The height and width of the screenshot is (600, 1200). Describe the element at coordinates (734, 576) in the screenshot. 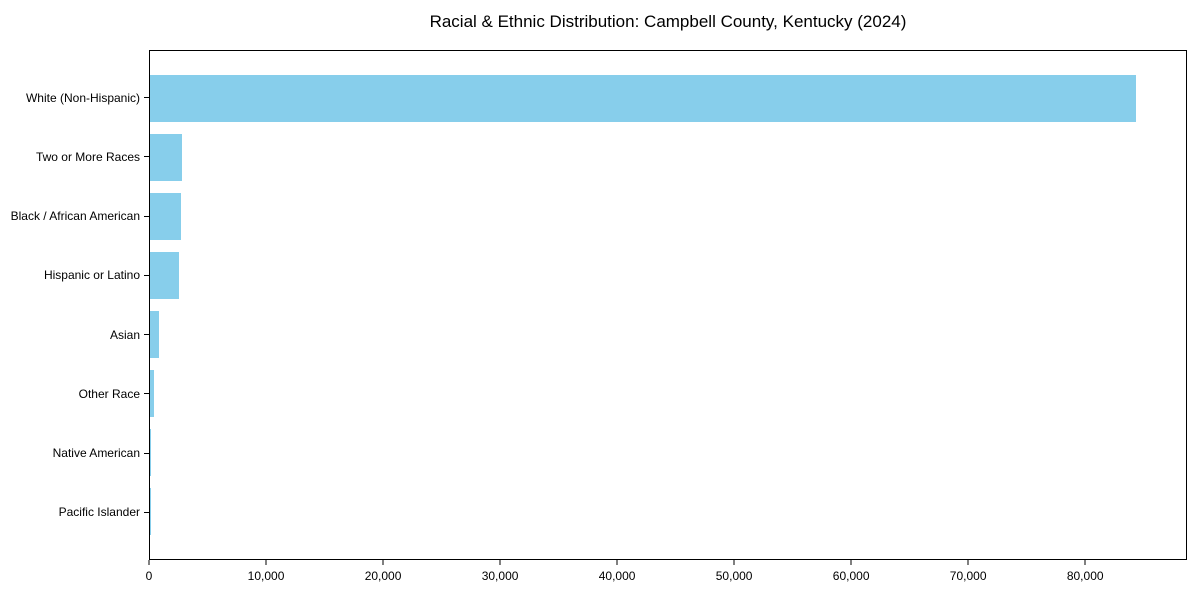

I see `x-tick-label: 50,000` at that location.